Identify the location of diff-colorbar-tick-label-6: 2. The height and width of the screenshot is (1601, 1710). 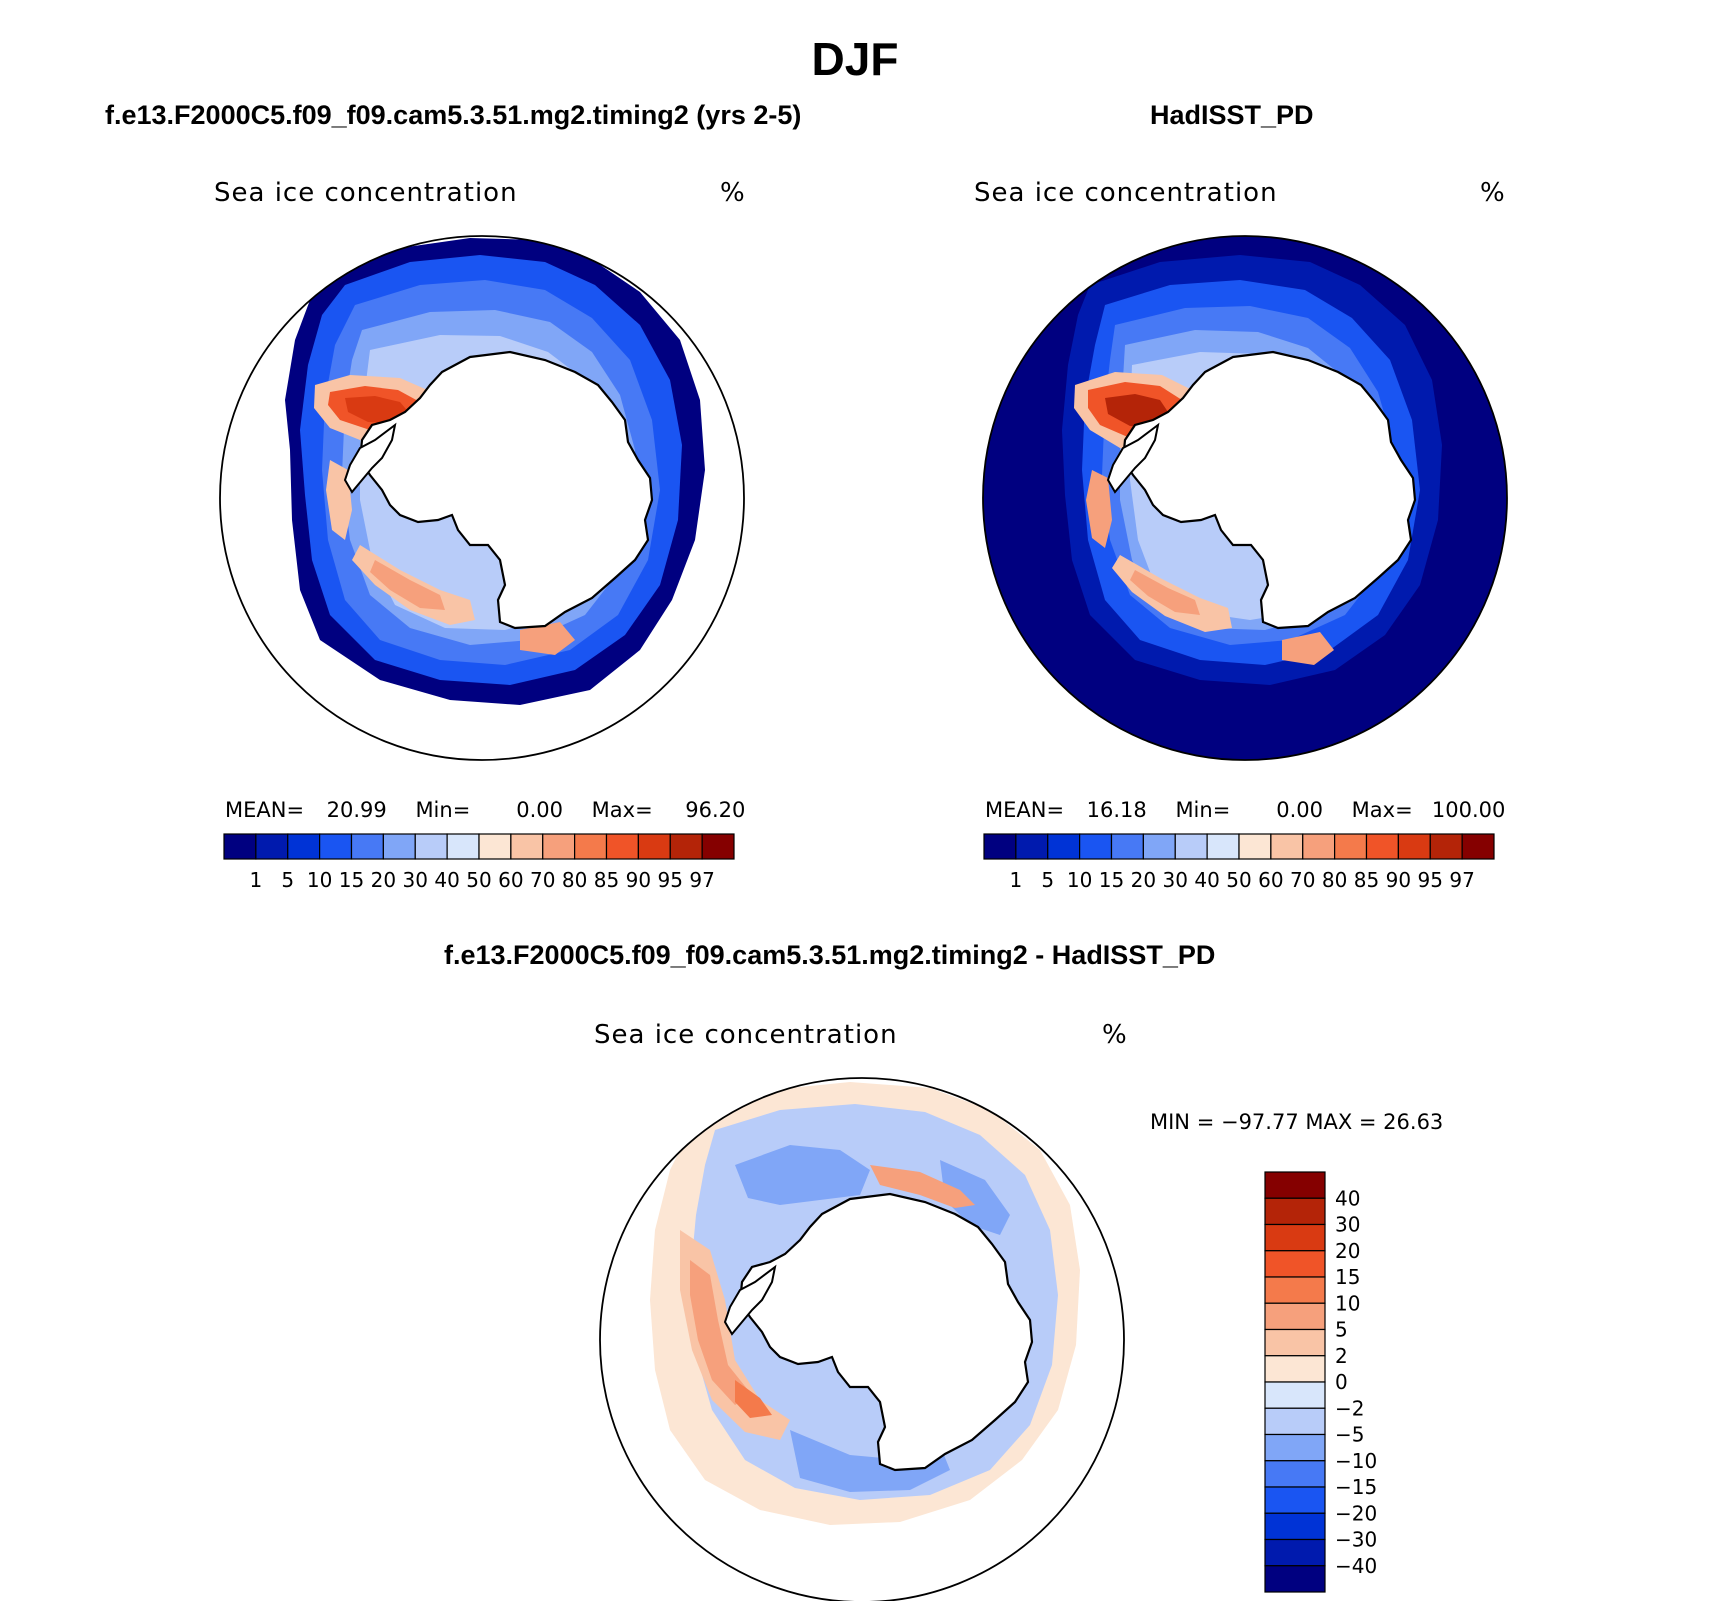
(1341, 1356).